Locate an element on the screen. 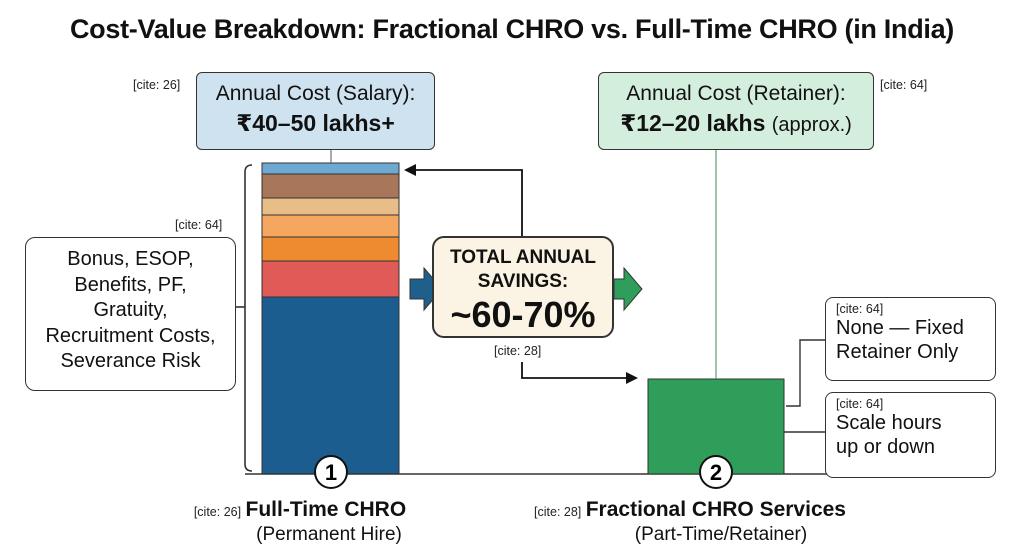 The height and width of the screenshot is (559, 1024). full-time-cost-value: ₹40–50 lakhs+ is located at coordinates (315, 123).